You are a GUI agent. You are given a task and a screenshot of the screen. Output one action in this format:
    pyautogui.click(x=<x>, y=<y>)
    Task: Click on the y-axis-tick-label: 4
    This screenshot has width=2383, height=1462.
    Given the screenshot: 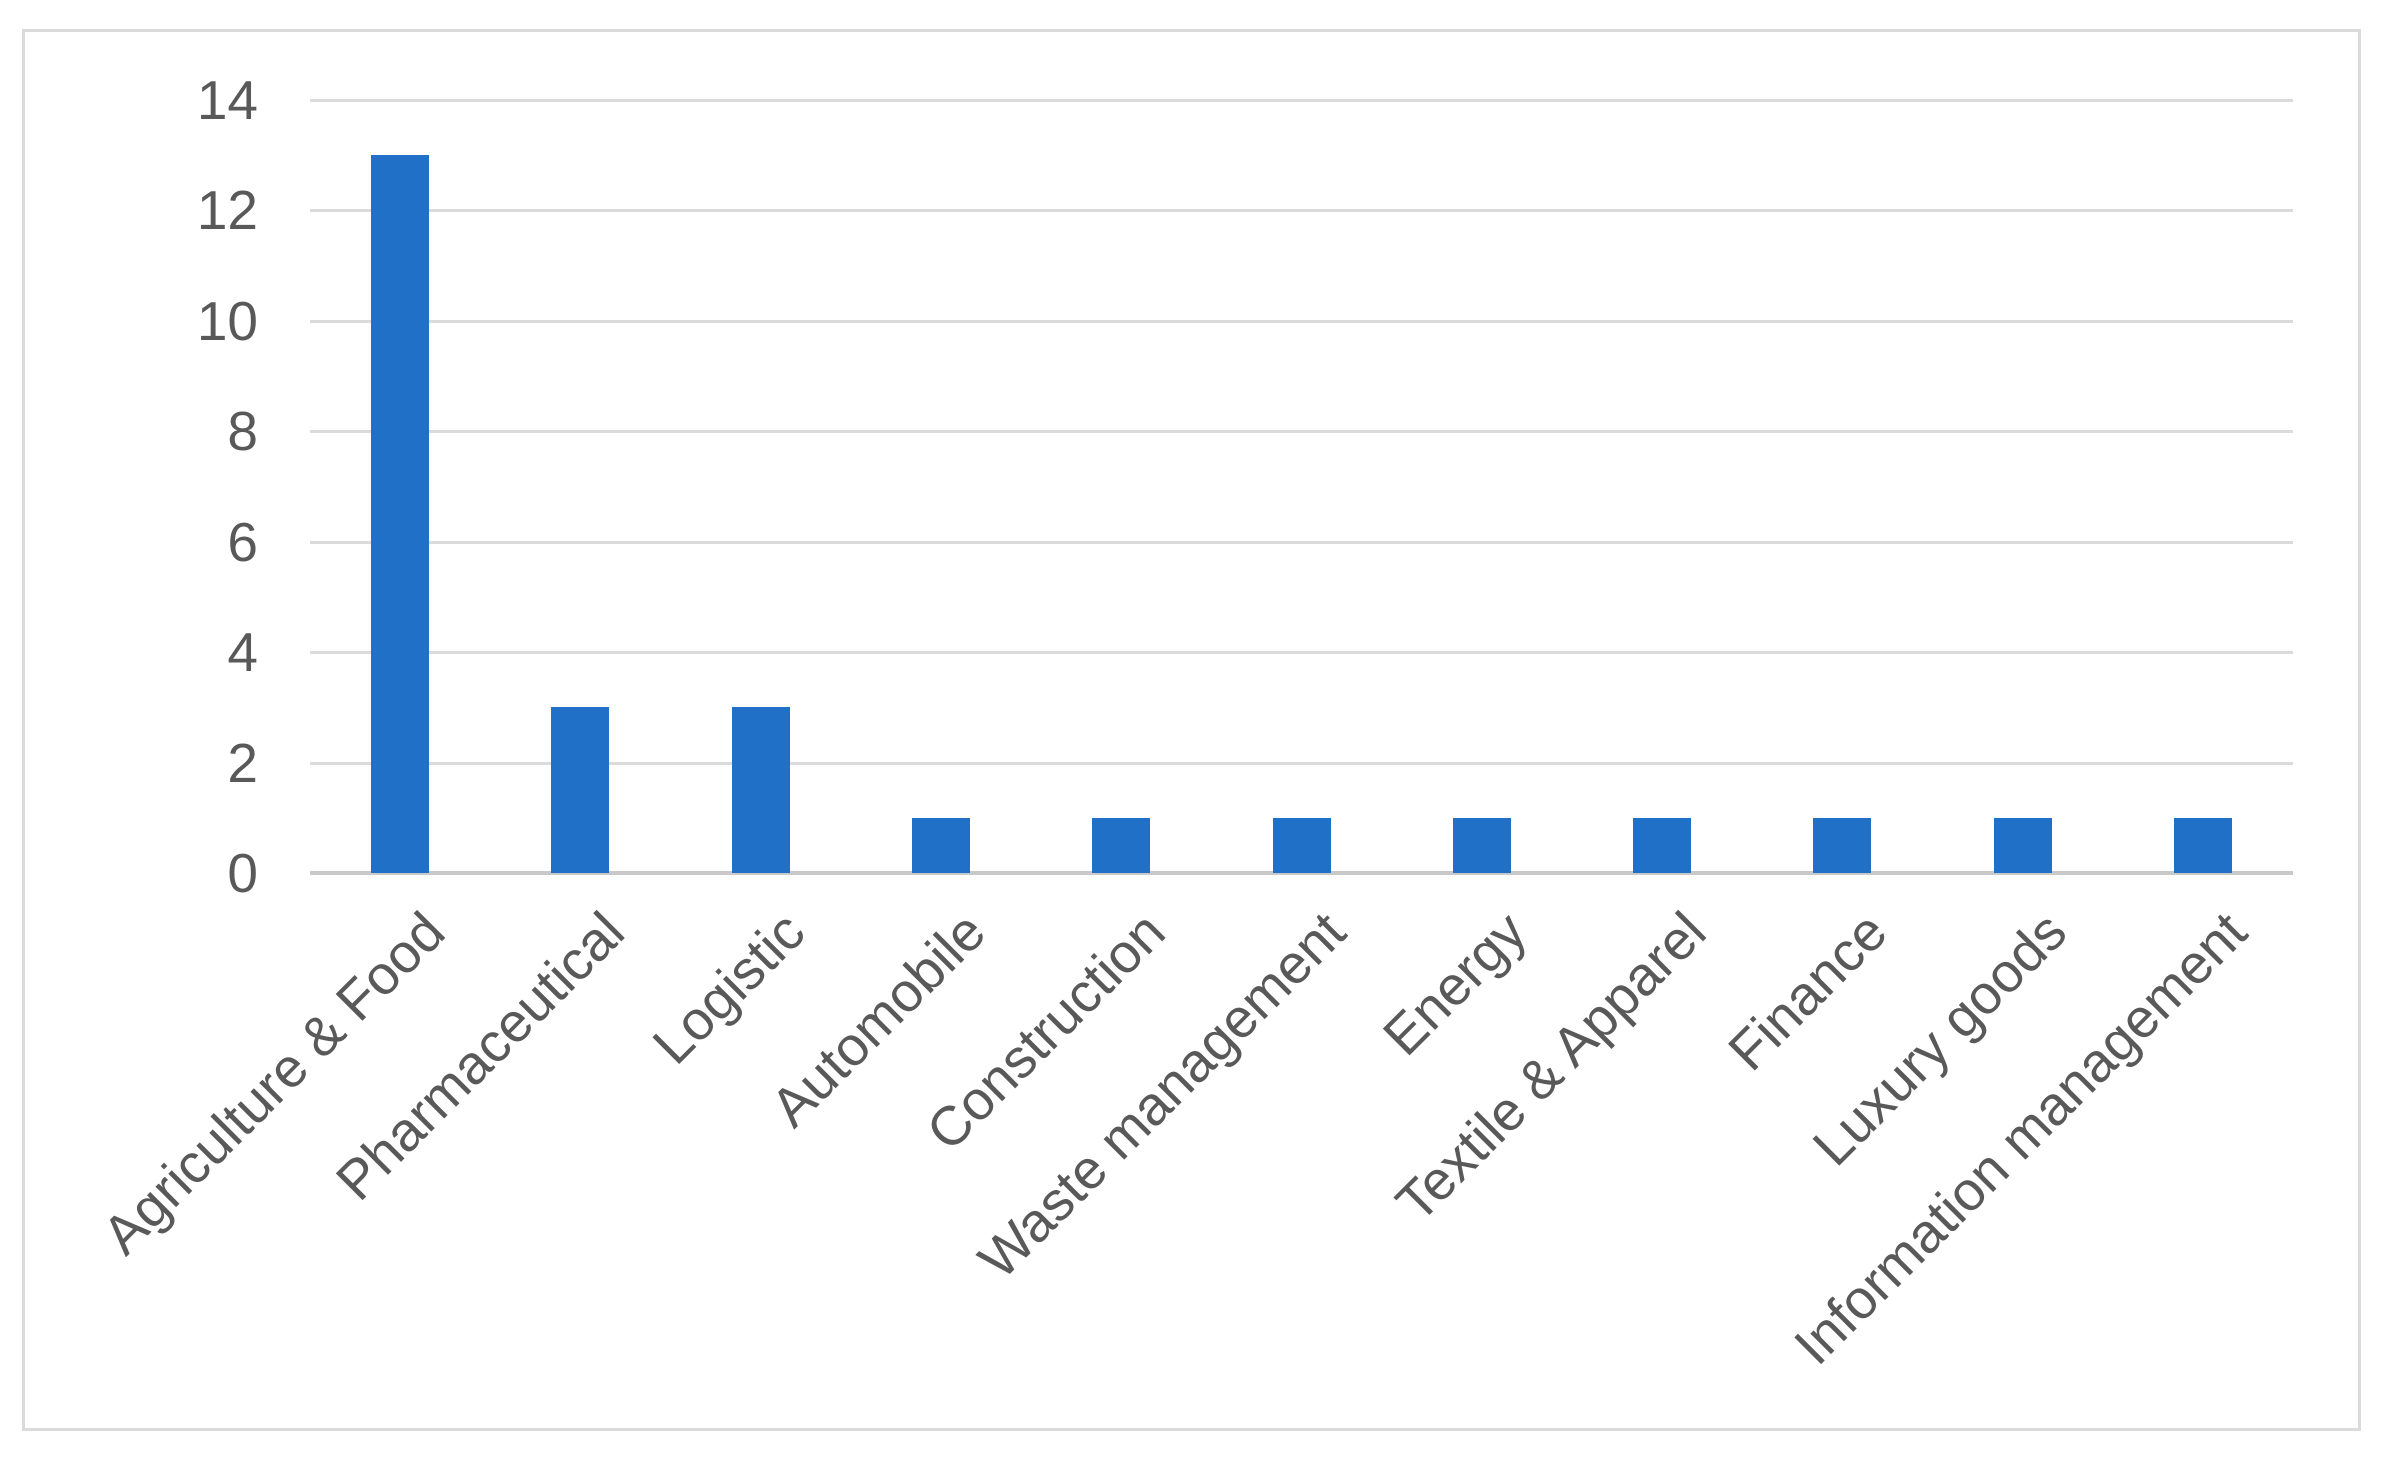 What is the action you would take?
    pyautogui.click(x=242, y=652)
    